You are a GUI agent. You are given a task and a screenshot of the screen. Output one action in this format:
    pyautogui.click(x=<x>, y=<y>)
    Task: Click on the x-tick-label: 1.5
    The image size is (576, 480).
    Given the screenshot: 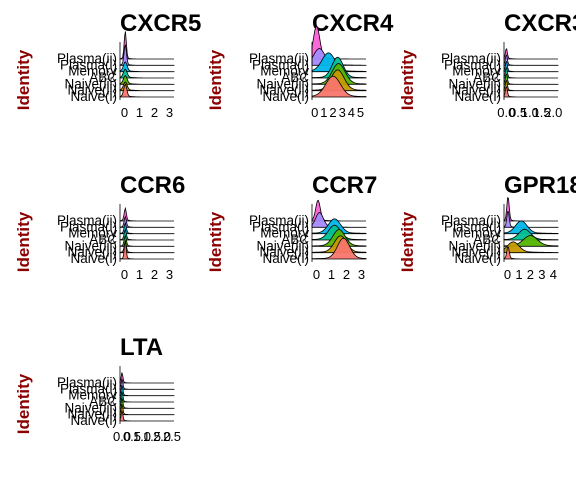 What is the action you would take?
    pyautogui.click(x=152, y=436)
    